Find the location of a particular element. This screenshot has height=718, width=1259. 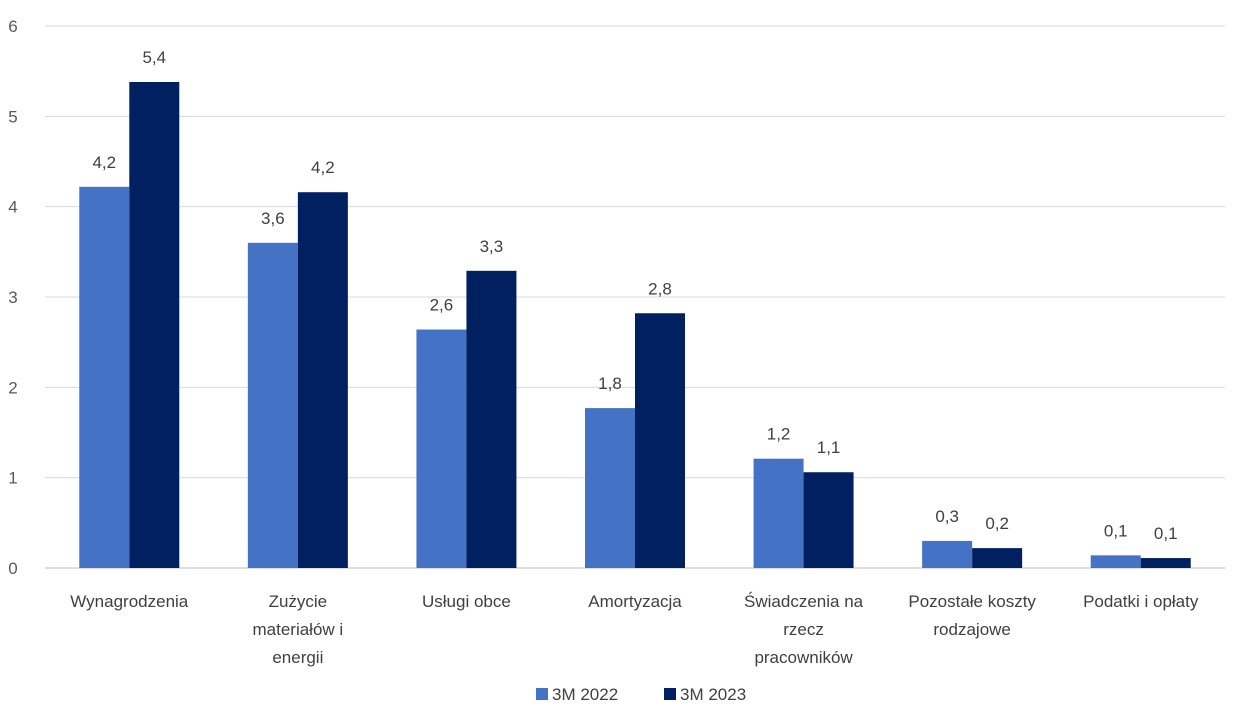

y-tick-label: 6 is located at coordinates (12, 26).